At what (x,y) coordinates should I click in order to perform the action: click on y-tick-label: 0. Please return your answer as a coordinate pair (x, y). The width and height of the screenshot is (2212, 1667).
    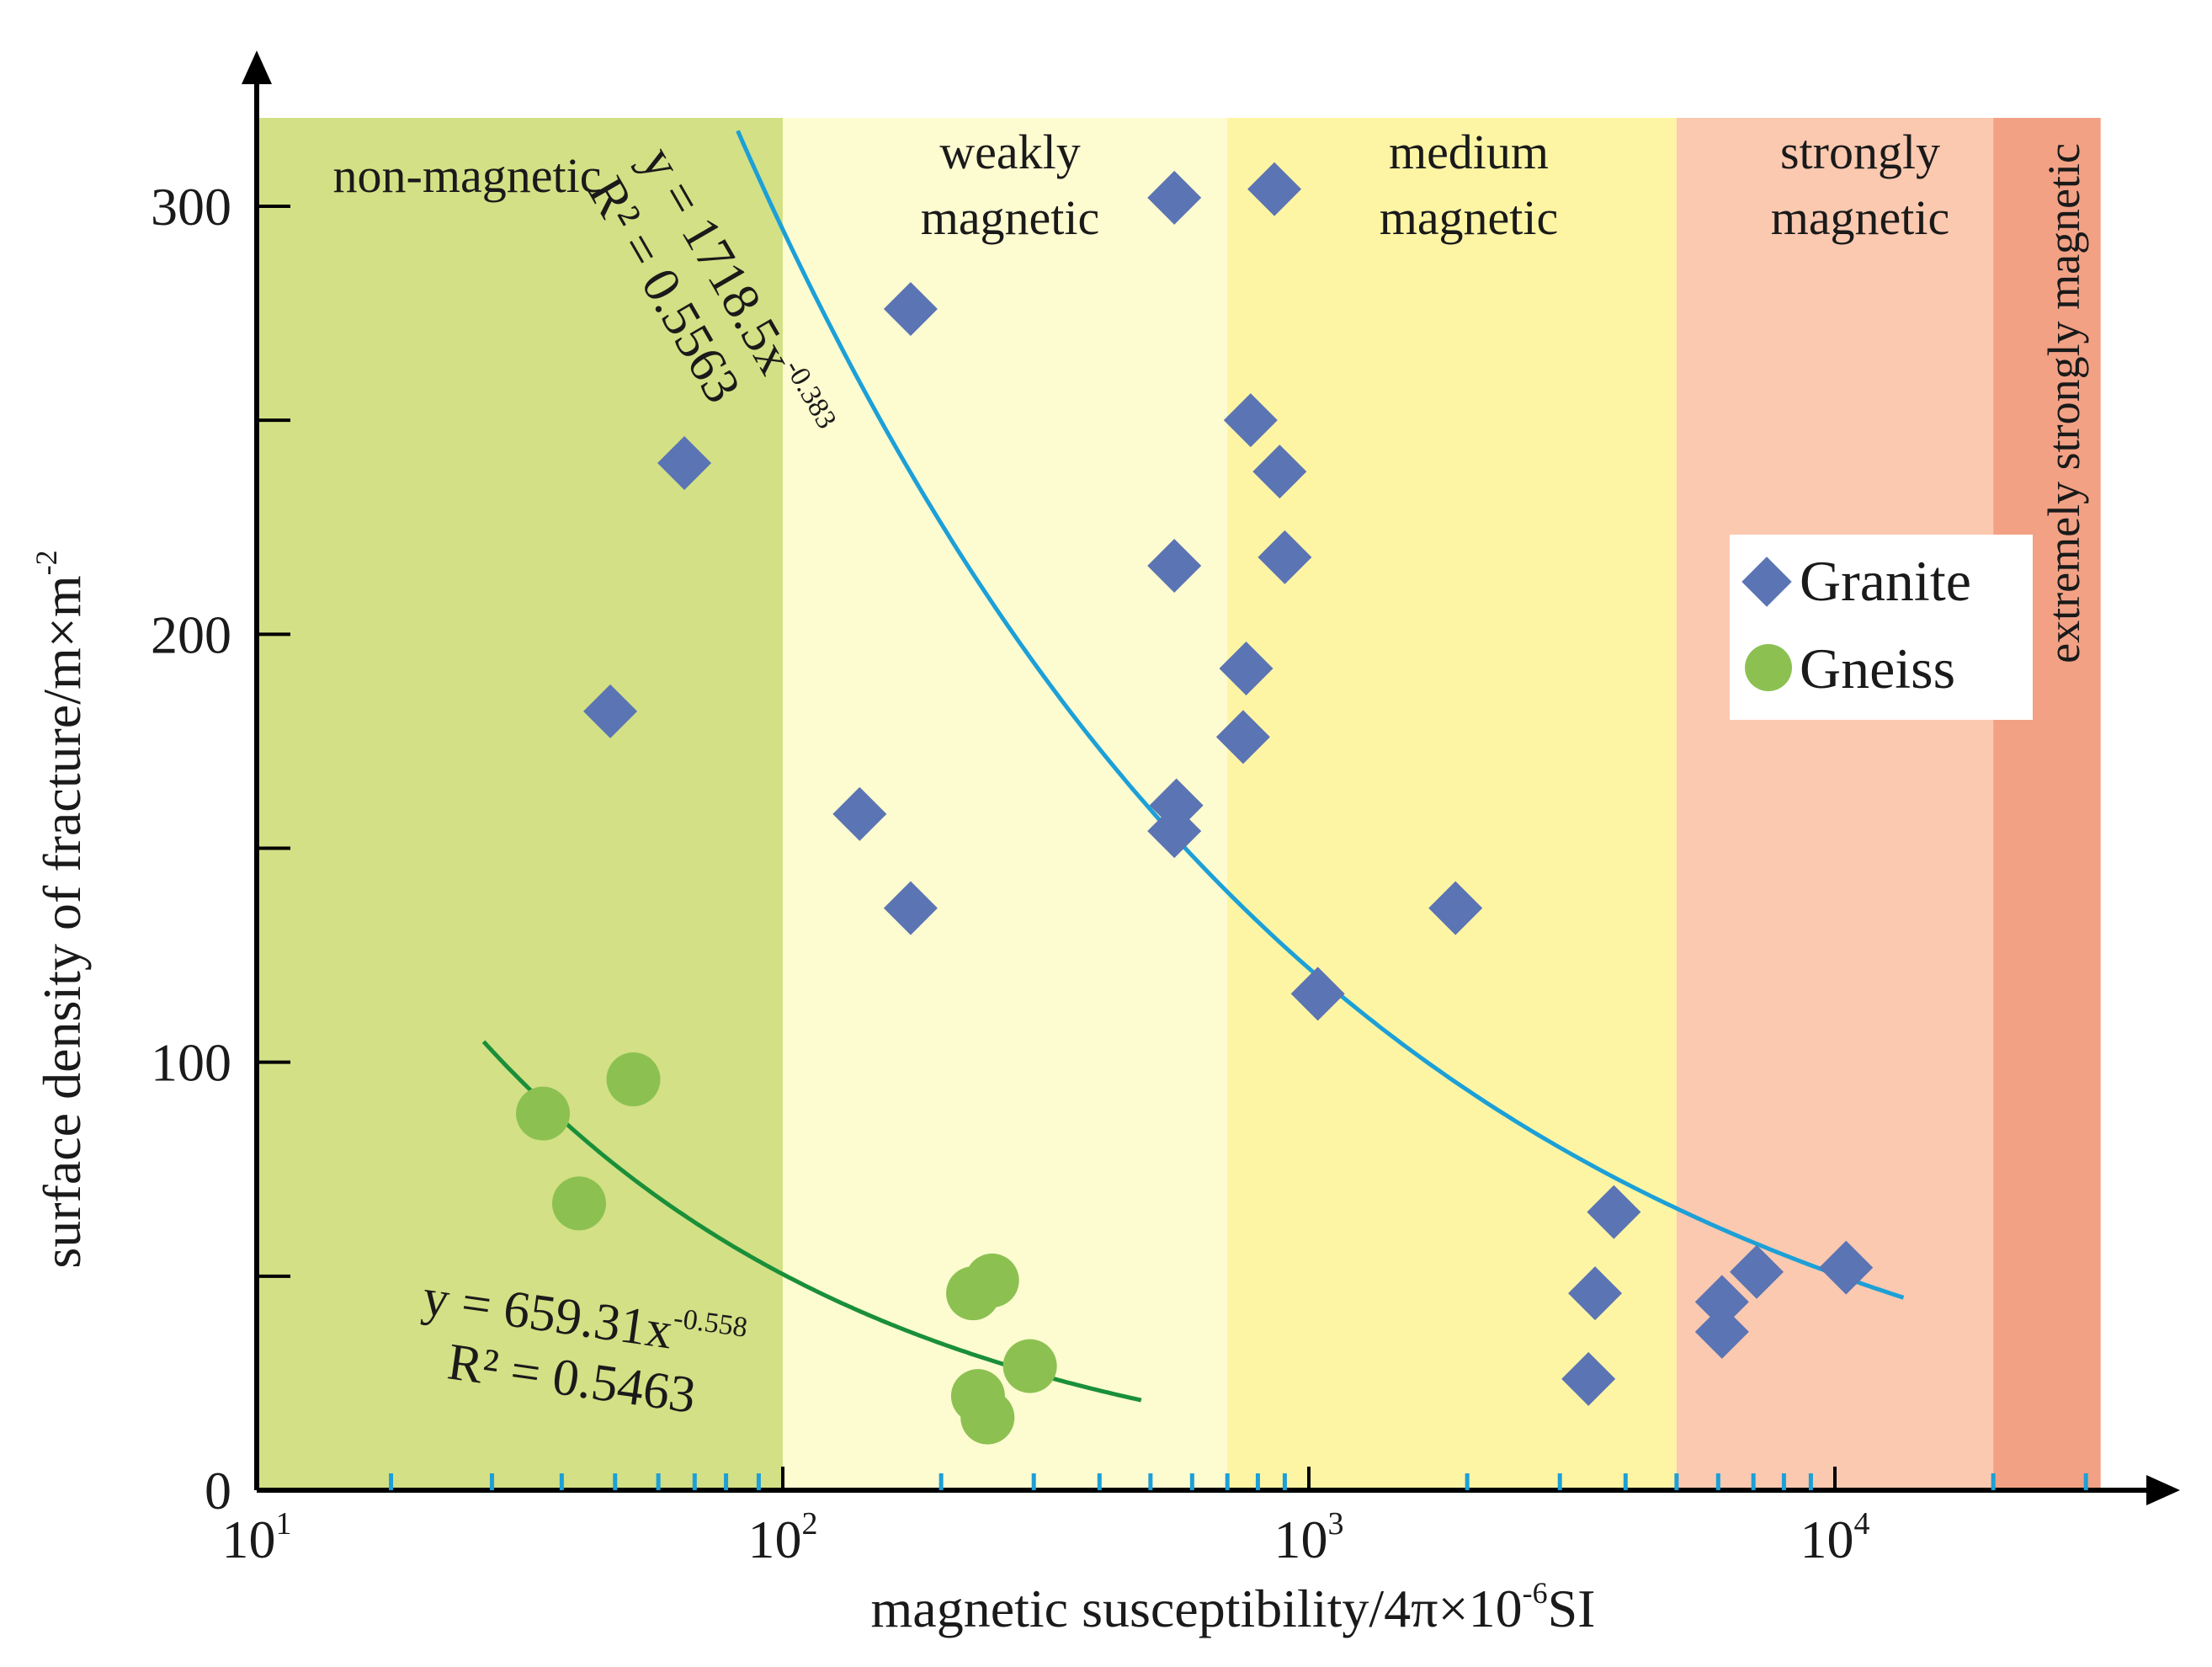
    Looking at the image, I should click on (218, 1491).